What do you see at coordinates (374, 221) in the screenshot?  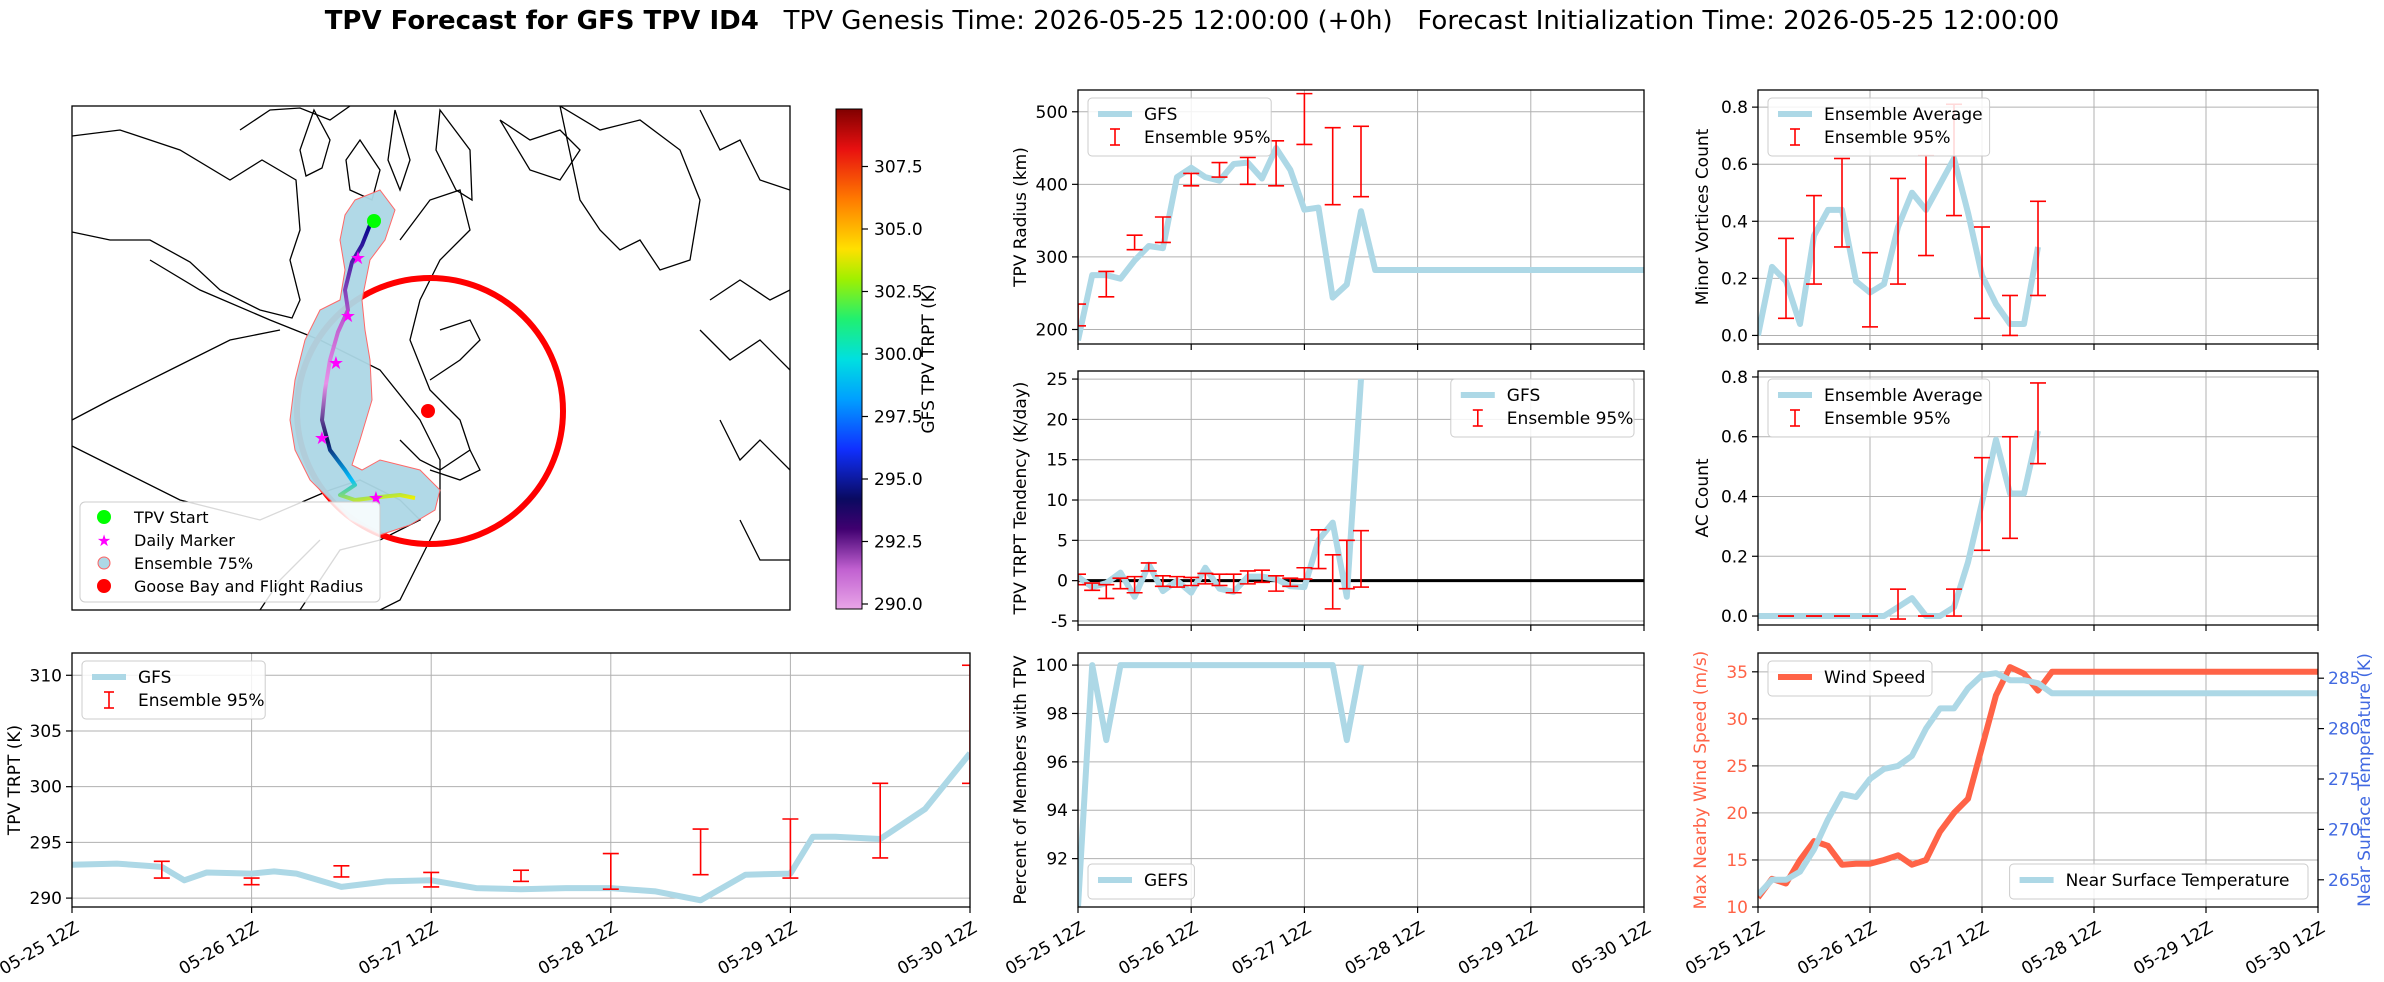 I see `tpv-start-marker` at bounding box center [374, 221].